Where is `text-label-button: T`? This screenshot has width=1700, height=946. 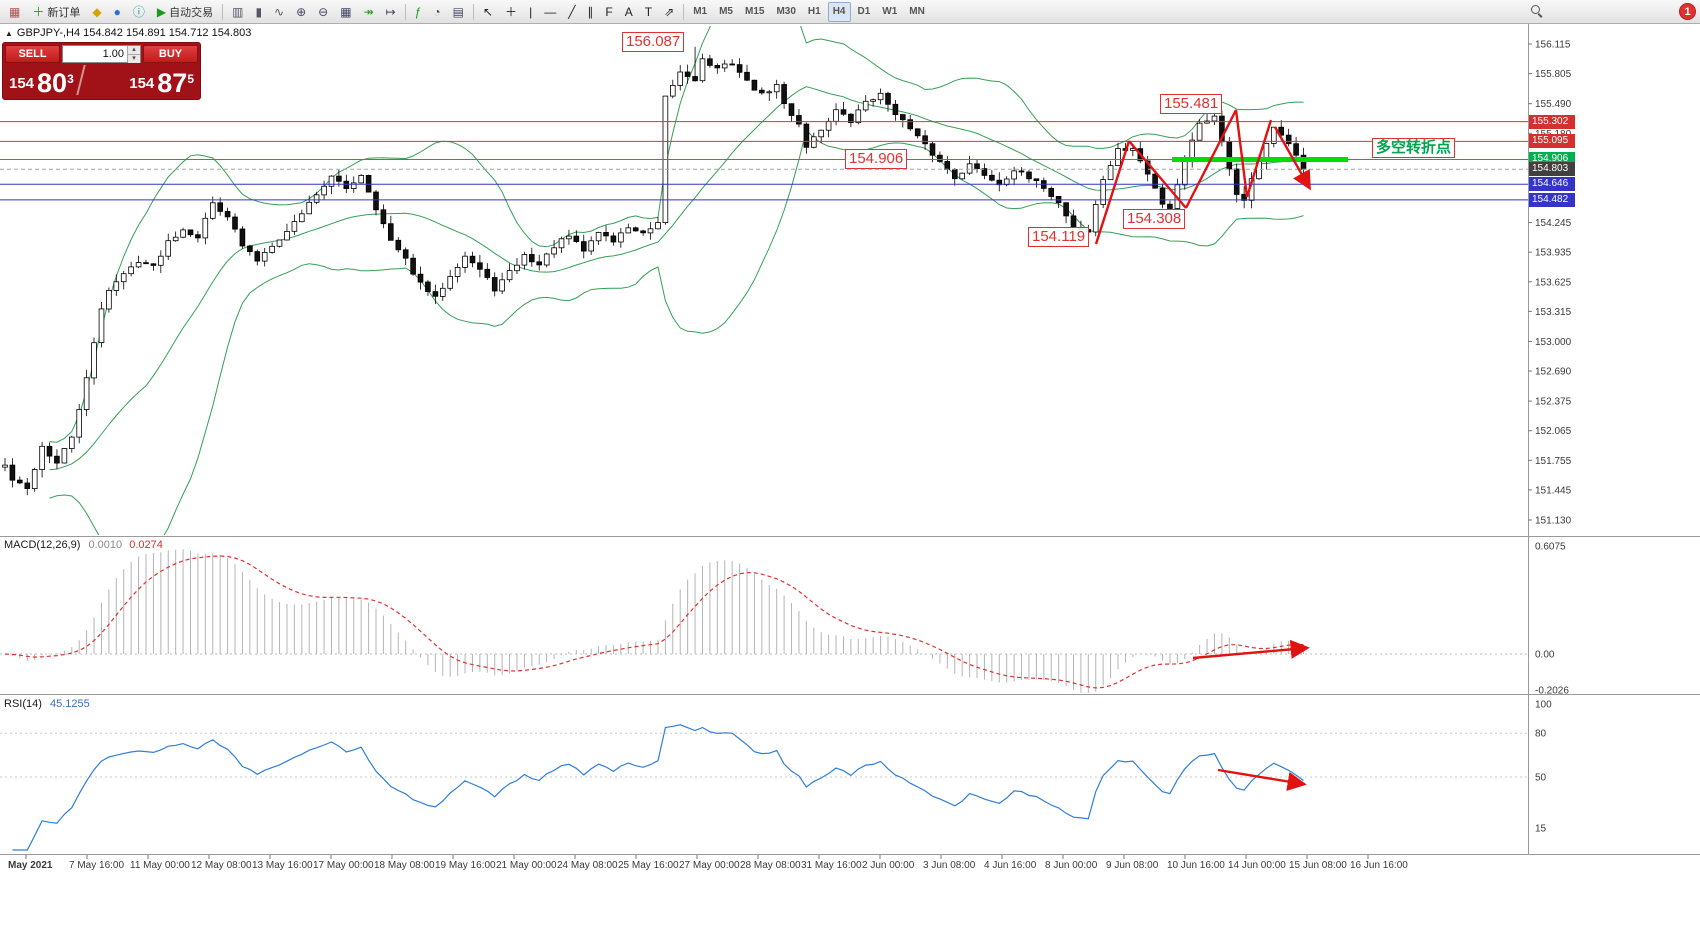 text-label-button: T is located at coordinates (648, 12).